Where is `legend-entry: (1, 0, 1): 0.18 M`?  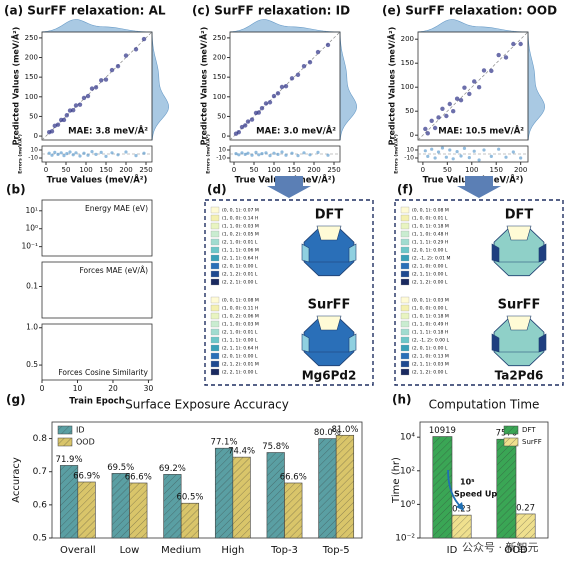 legend-entry: (1, 0, 1): 0.18 M is located at coordinates (430, 227).